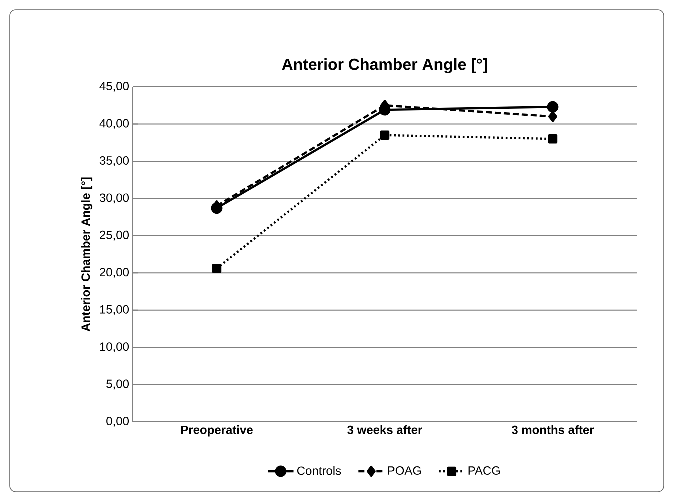 The height and width of the screenshot is (502, 674). I want to click on legend-label: Controls, so click(319, 471).